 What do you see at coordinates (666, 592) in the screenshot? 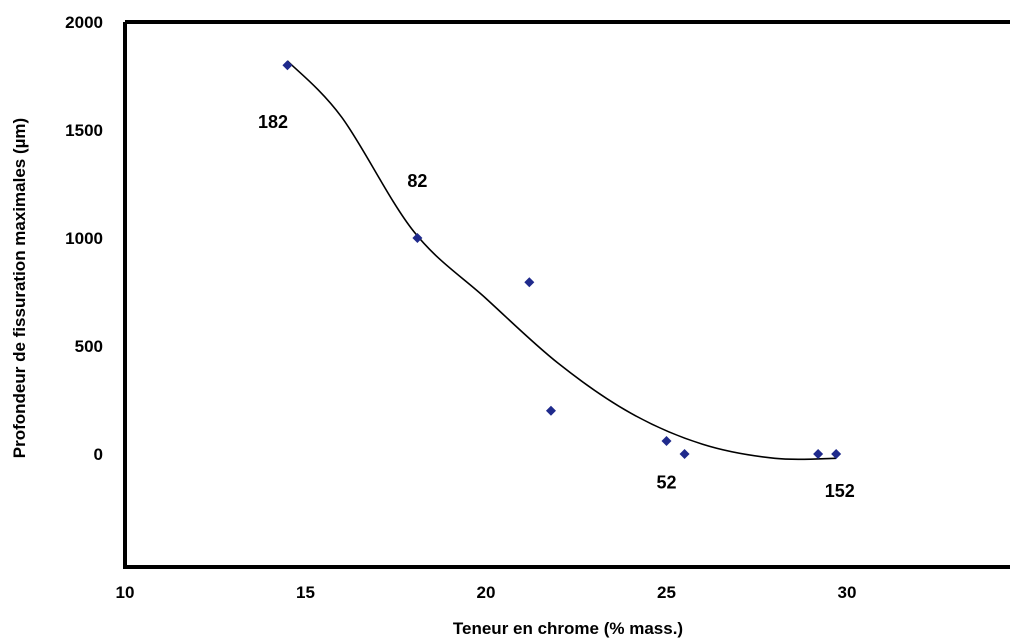
I see `x-tick-label: 25` at bounding box center [666, 592].